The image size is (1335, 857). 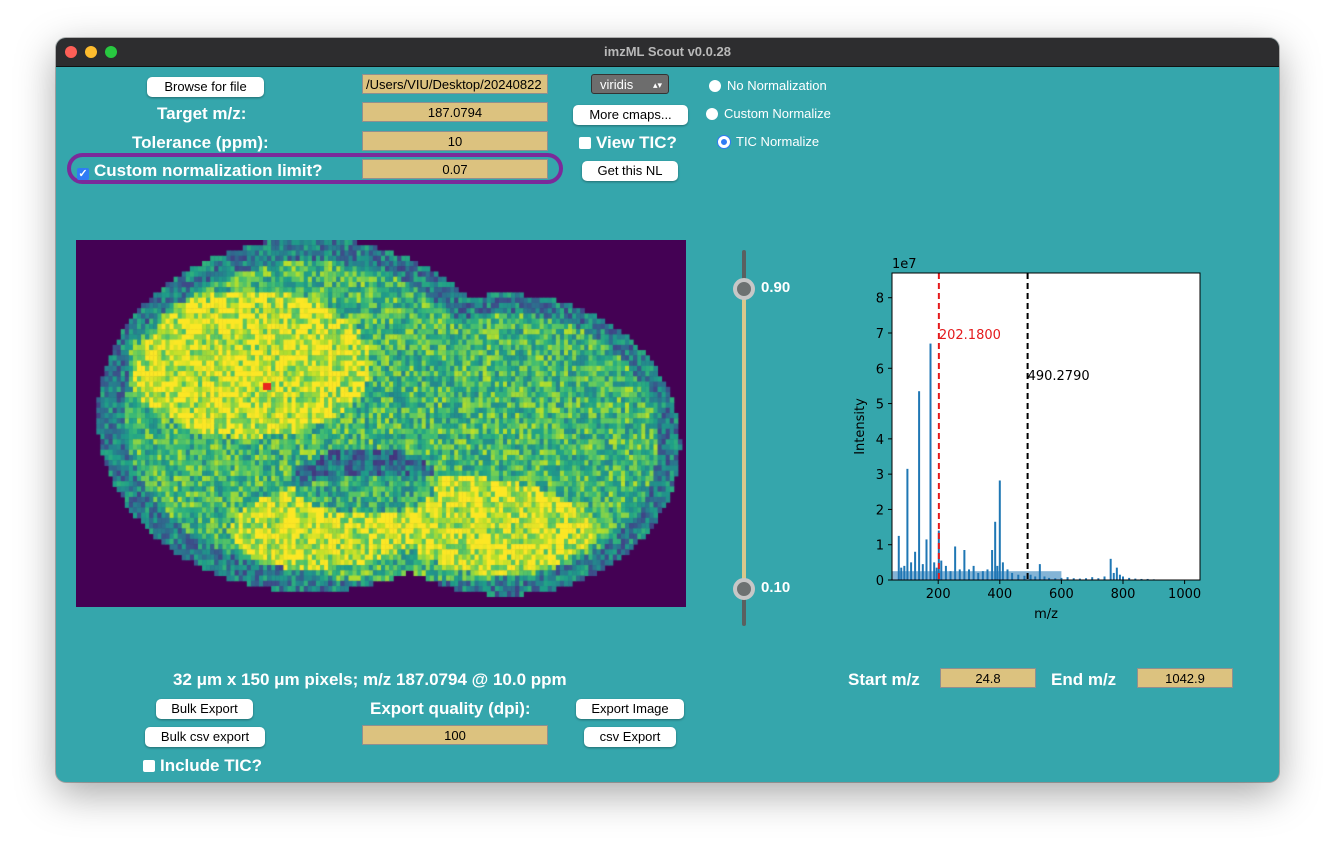 What do you see at coordinates (880, 299) in the screenshot?
I see `y-tick-label: 8` at bounding box center [880, 299].